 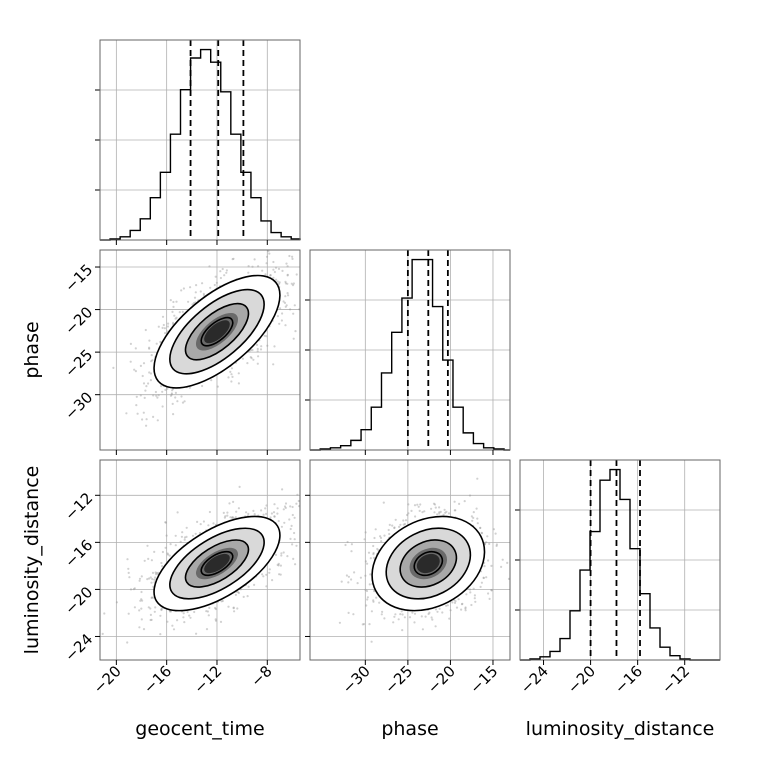 What do you see at coordinates (620, 729) in the screenshot?
I see `x-axis-label-luminosity_distance: luminosity_distance` at bounding box center [620, 729].